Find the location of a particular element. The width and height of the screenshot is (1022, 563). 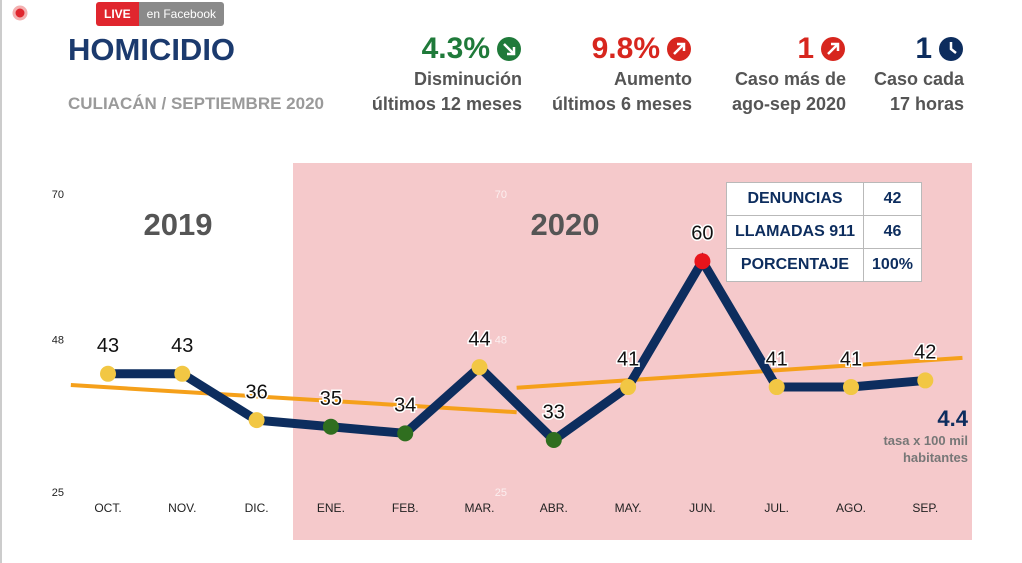

subtitle: CULIACÁN / SEPTIEMBRE 2020 is located at coordinates (196, 103).